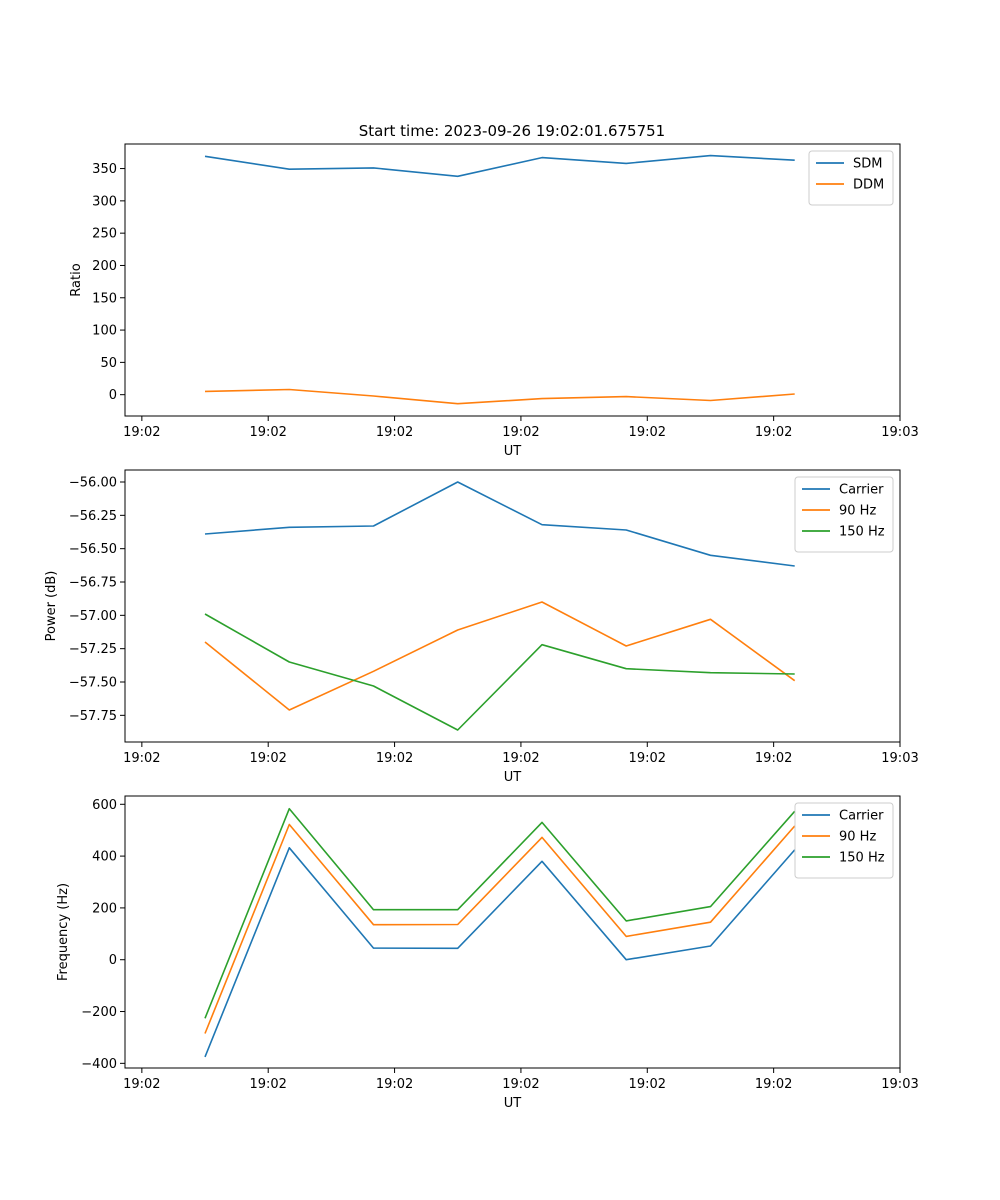  I want to click on y-tick-label: 150, so click(104, 298).